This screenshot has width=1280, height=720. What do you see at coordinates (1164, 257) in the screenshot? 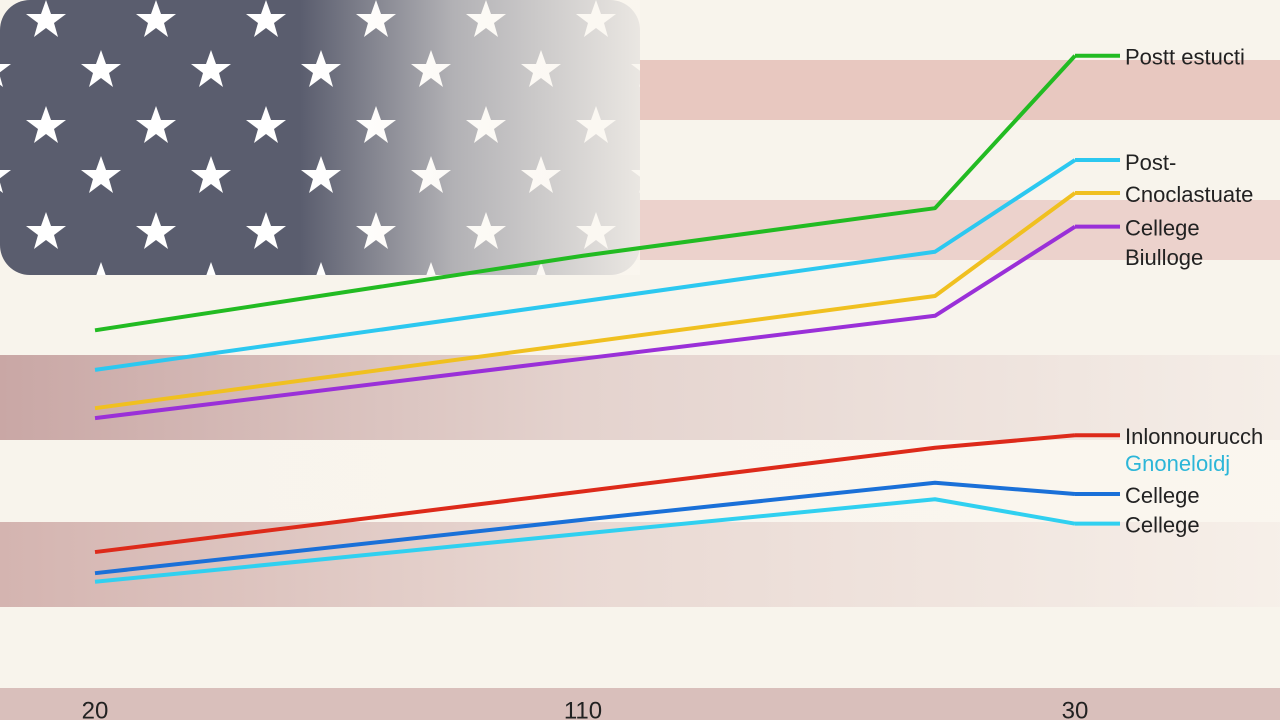
I see `annotation: Biulloge` at bounding box center [1164, 257].